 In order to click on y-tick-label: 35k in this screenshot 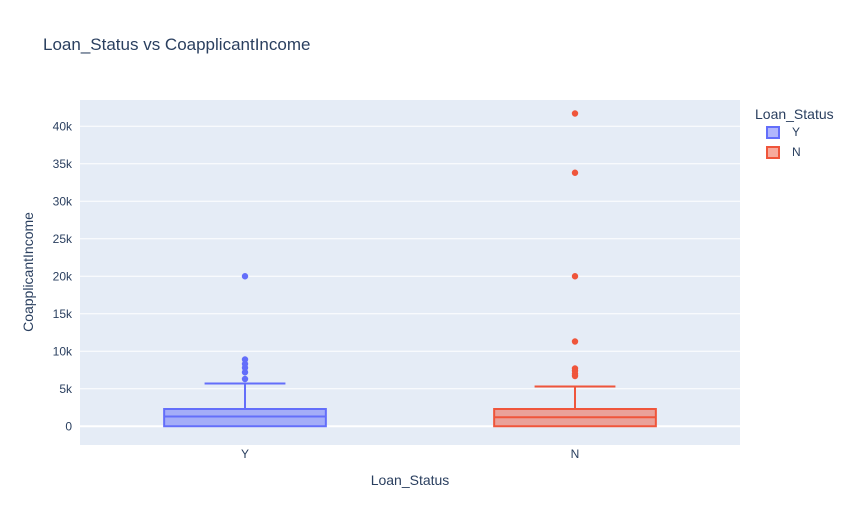, I will do `click(63, 164)`.